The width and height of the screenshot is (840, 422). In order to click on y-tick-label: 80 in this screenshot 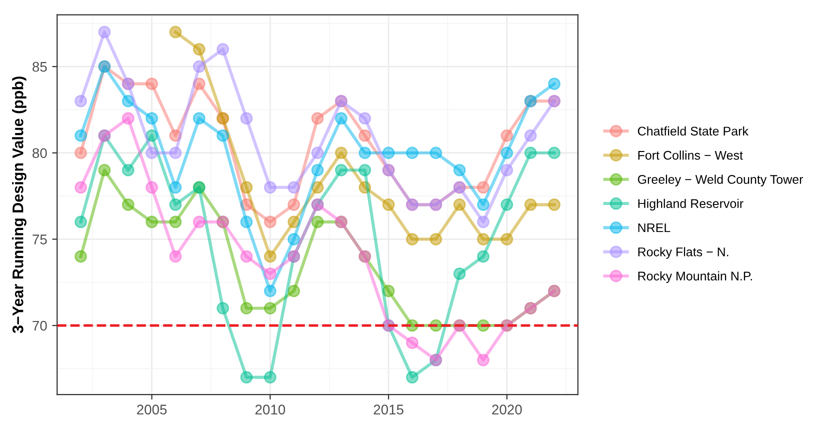, I will do `click(39, 153)`.